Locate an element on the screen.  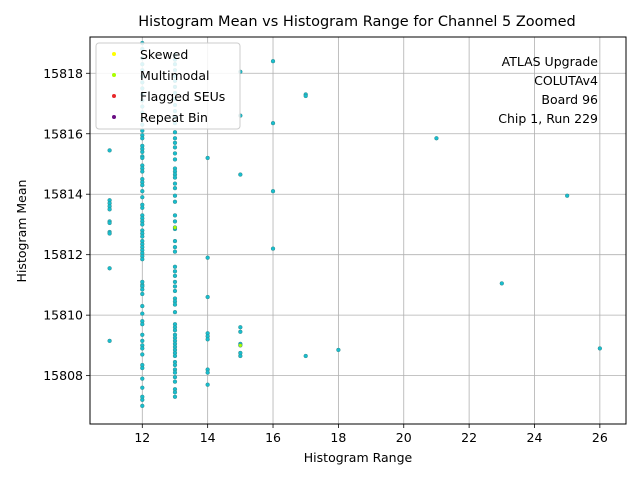
legend-marker-skewed is located at coordinates (114, 54).